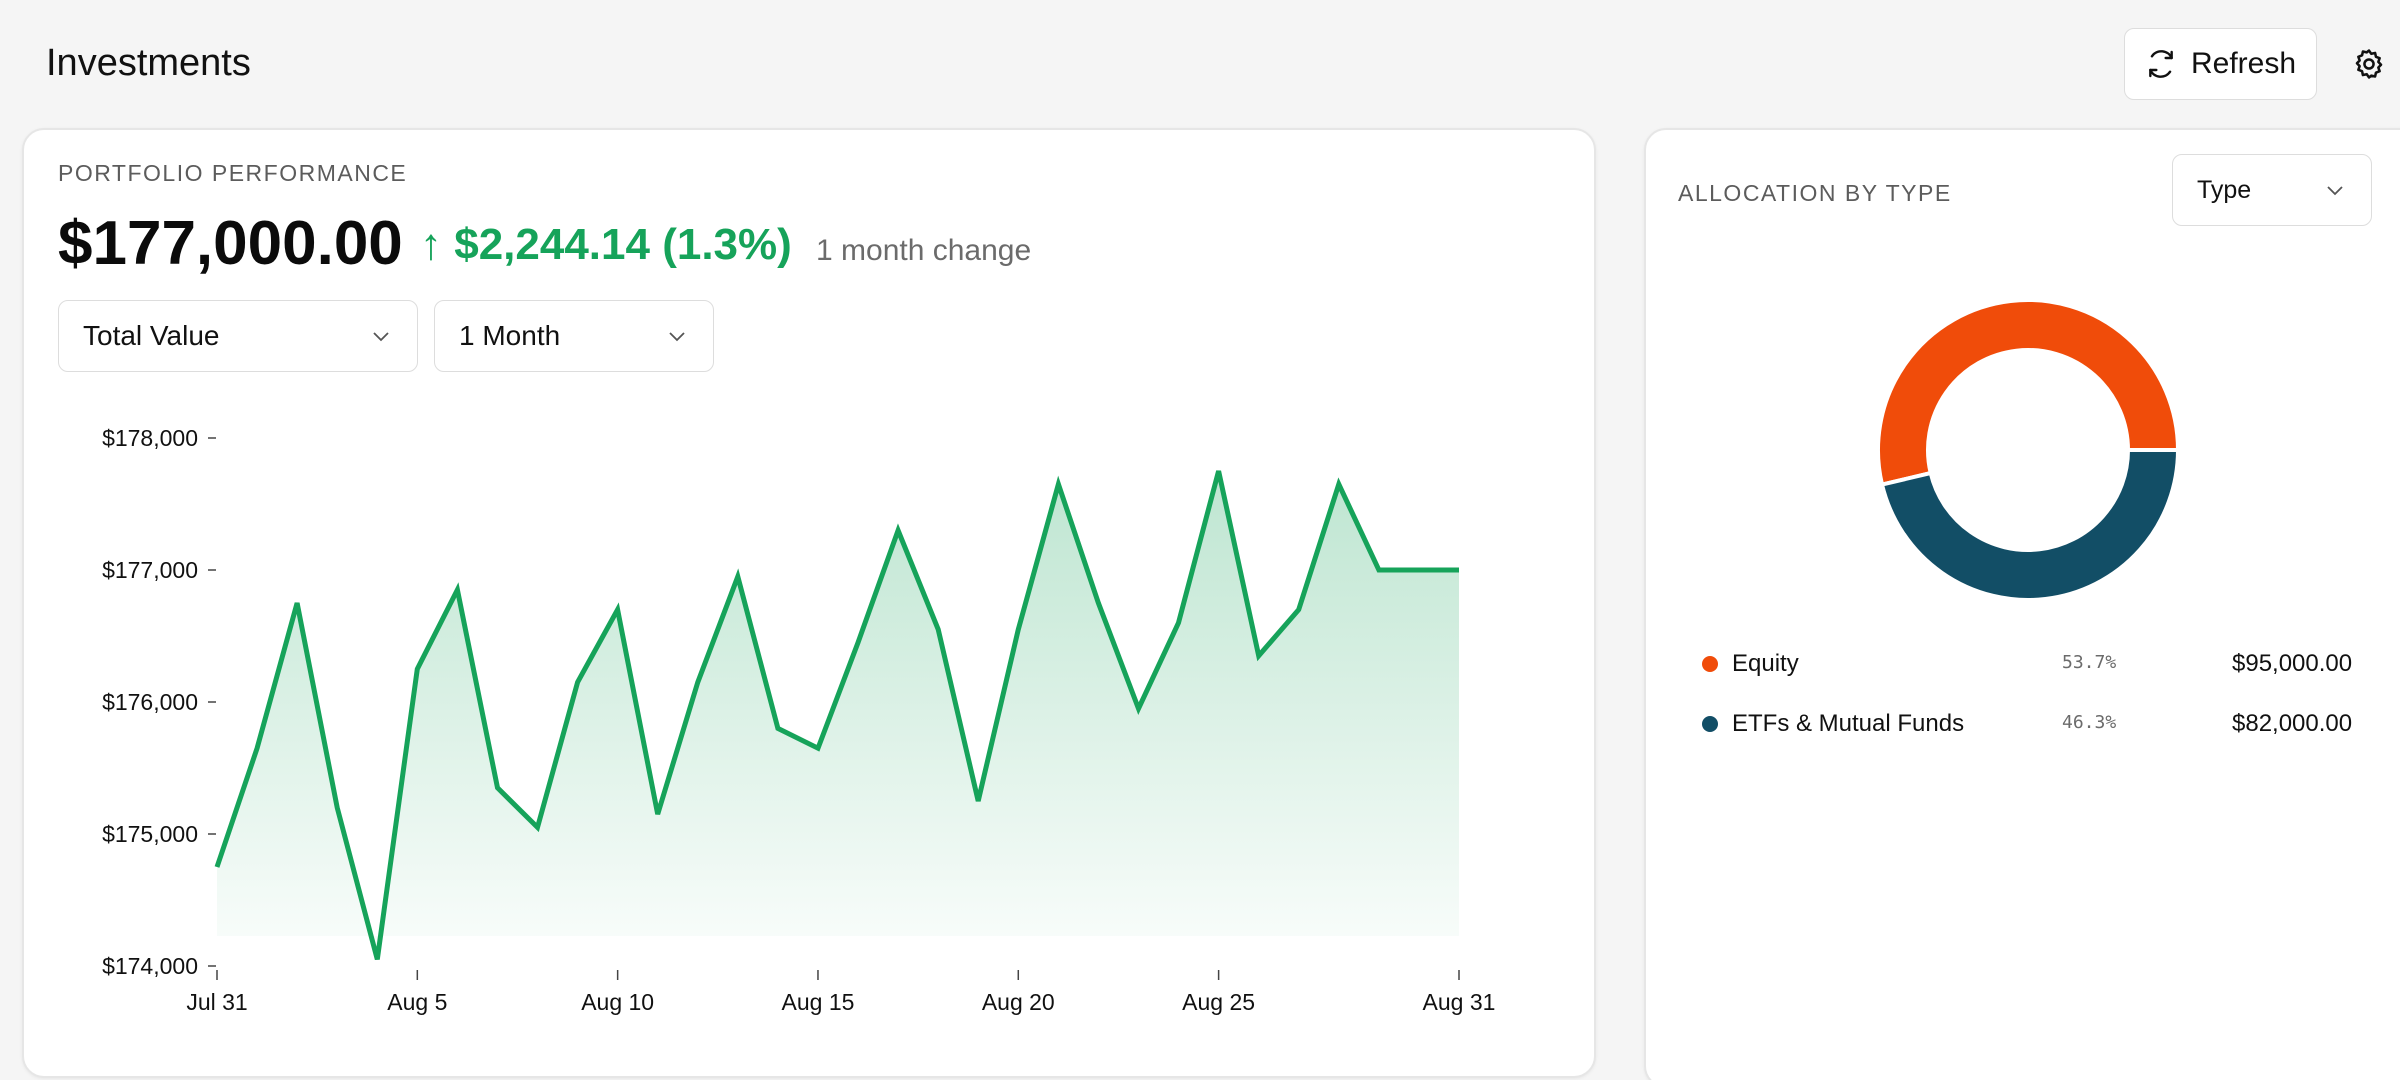  Describe the element at coordinates (230, 243) in the screenshot. I see `portfolio-value: $177,000.00` at that location.